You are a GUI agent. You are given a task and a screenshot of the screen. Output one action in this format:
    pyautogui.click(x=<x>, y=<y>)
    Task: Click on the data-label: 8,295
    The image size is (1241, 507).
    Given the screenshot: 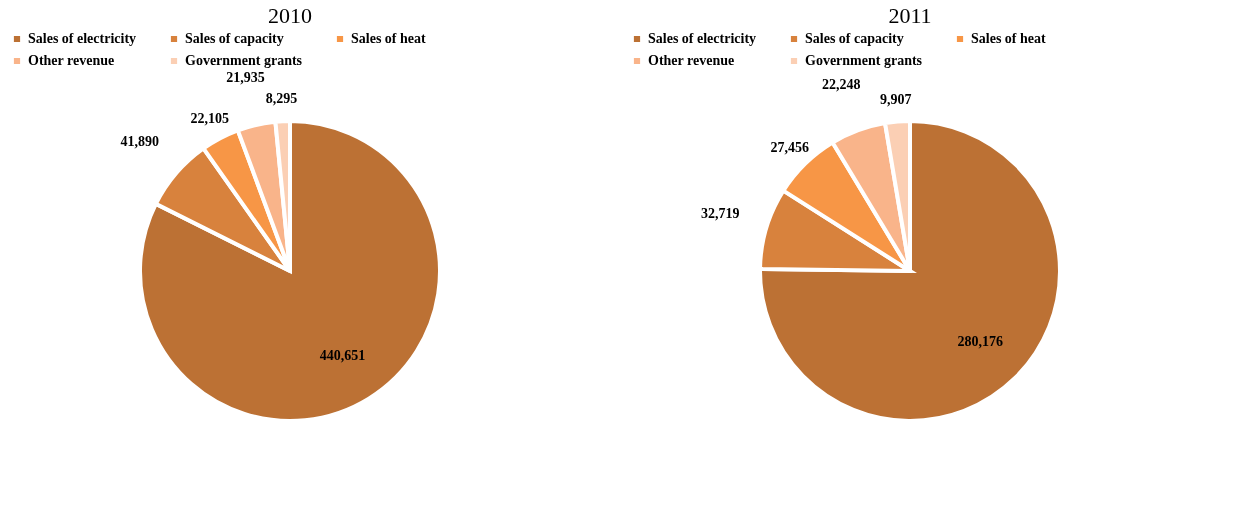 What is the action you would take?
    pyautogui.click(x=281, y=99)
    